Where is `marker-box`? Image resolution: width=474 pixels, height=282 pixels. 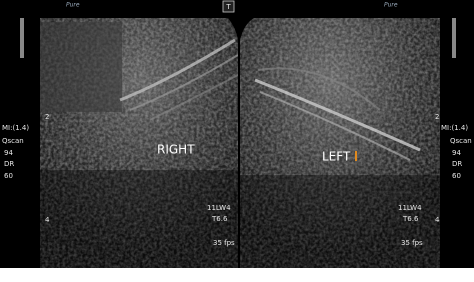 marker-box is located at coordinates (228, 6).